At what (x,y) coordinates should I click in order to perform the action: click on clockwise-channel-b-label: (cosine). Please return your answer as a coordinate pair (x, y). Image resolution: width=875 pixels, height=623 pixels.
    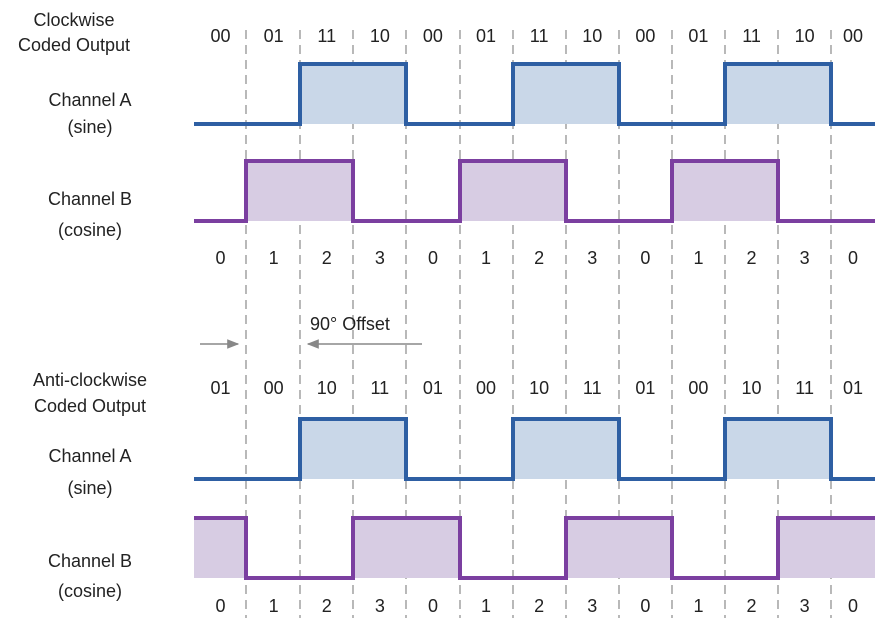
    Looking at the image, I should click on (90, 230).